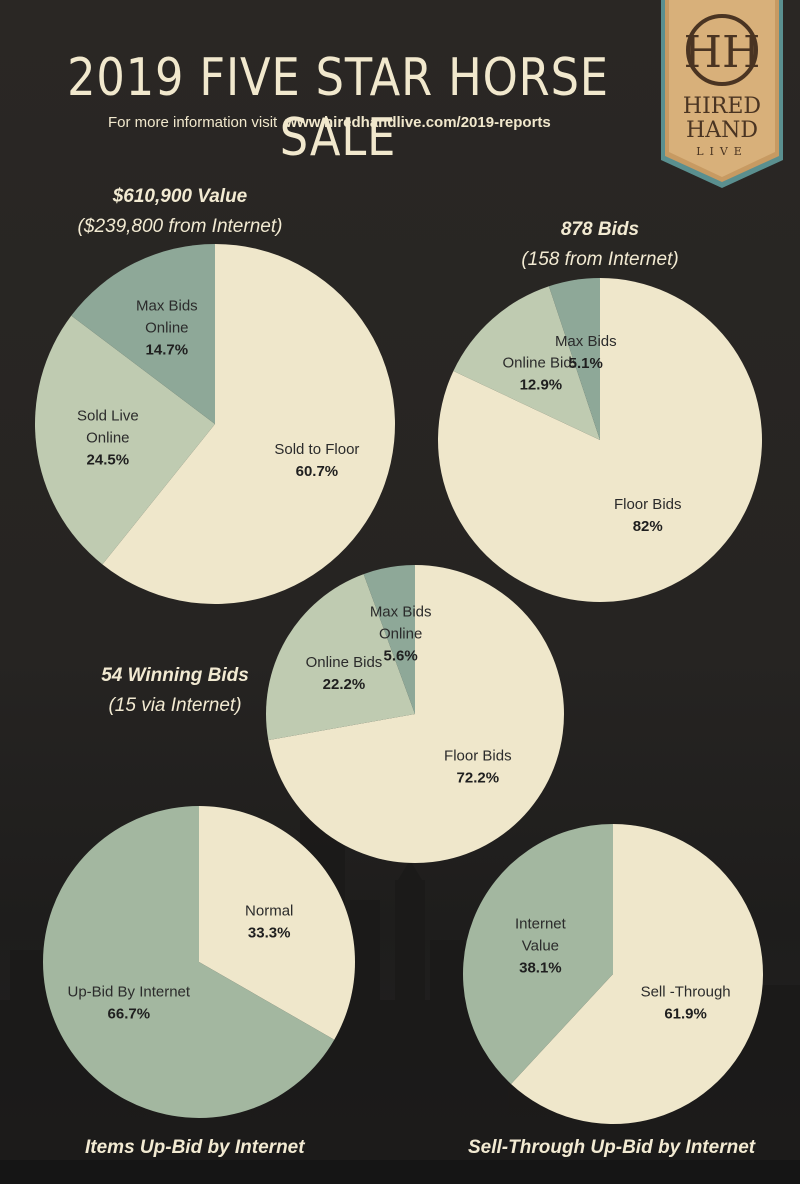 Image resolution: width=800 pixels, height=1184 pixels. What do you see at coordinates (108, 415) in the screenshot?
I see `pie1-slice-2-label: Sold Live` at bounding box center [108, 415].